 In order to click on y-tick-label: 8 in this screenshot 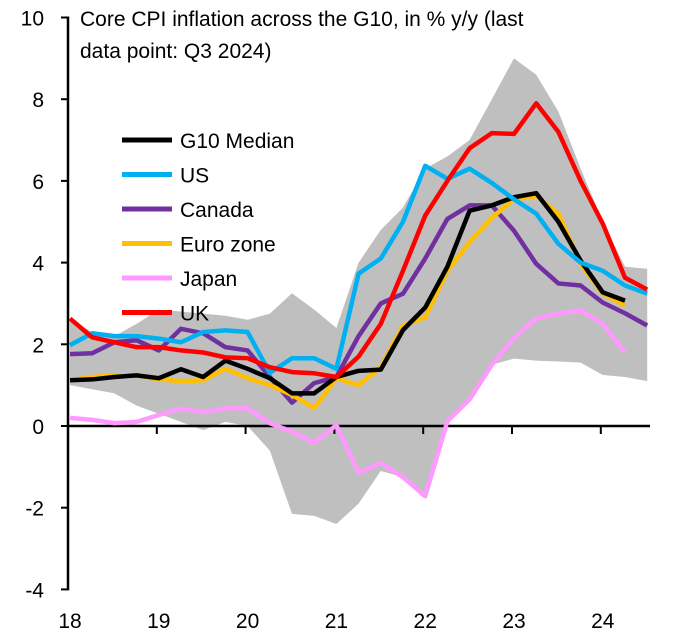, I will do `click(38, 100)`.